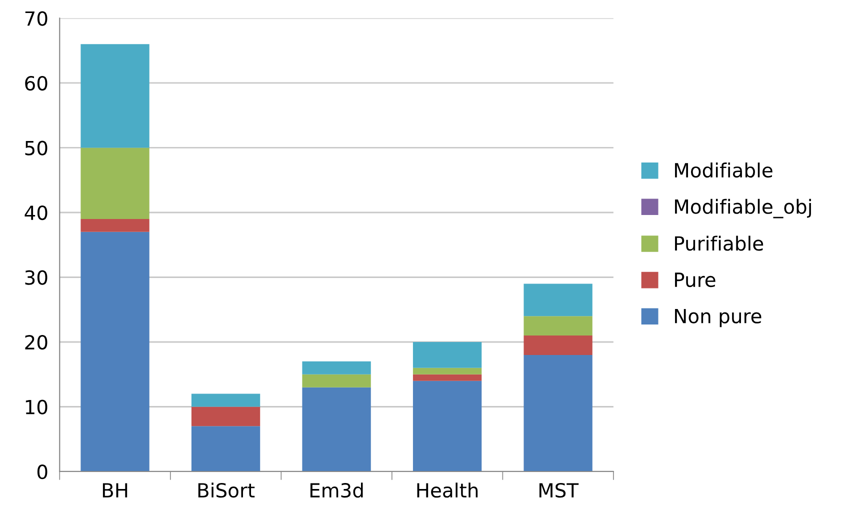 This screenshot has height=521, width=852. Describe the element at coordinates (36, 342) in the screenshot. I see `y-tick-label: 20` at that location.